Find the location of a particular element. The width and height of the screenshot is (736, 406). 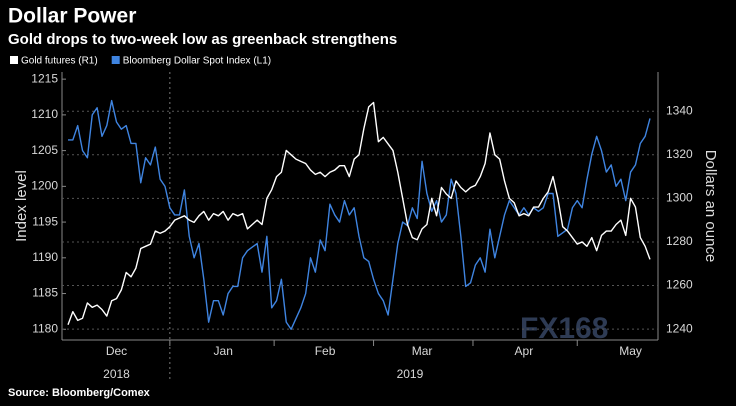

y-tick-label: 1190 is located at coordinates (45, 257).